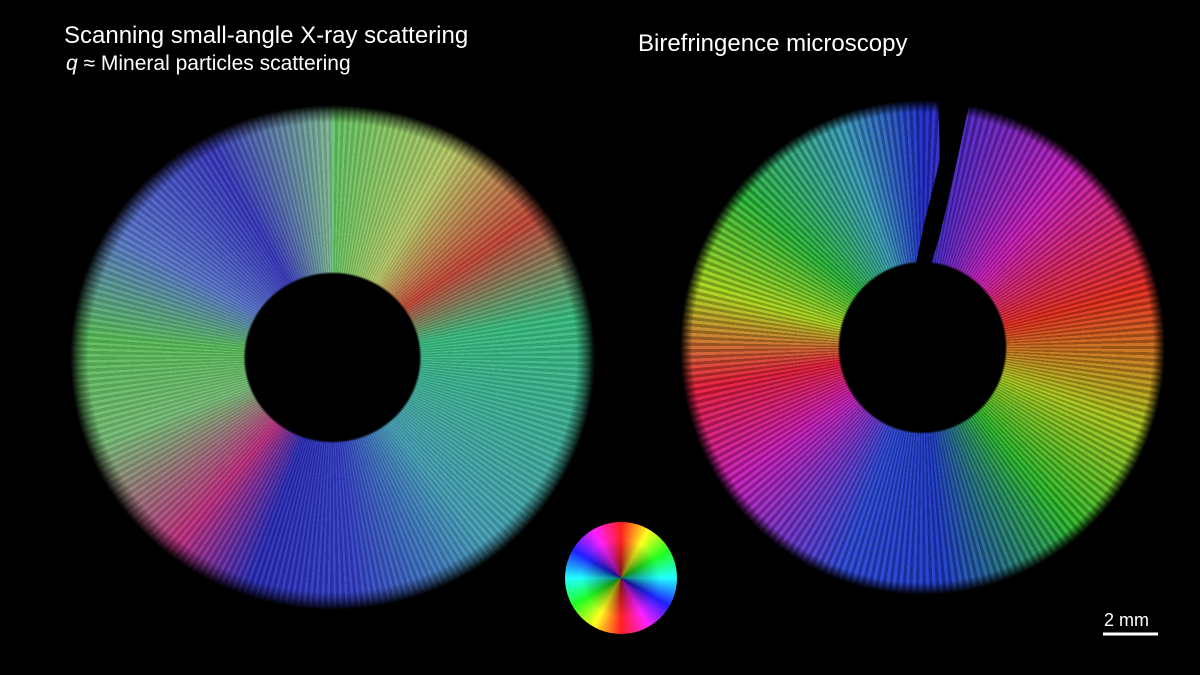  I want to click on subtitle-text: ≈ Mineral particles scattering, so click(217, 63).